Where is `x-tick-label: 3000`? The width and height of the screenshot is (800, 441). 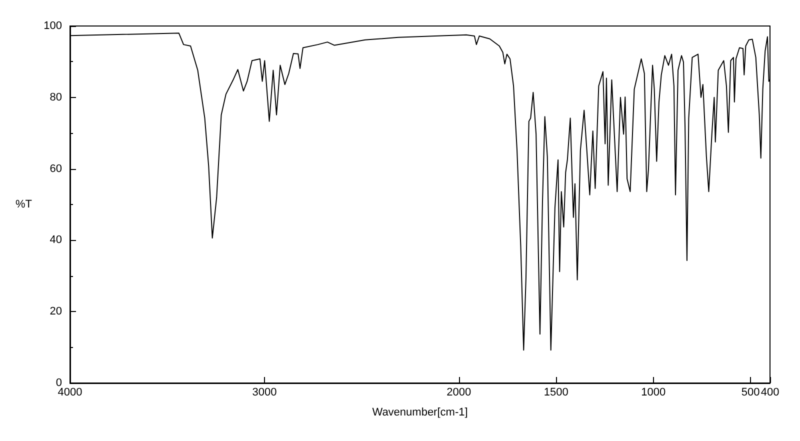
x-tick-label: 3000 is located at coordinates (264, 392).